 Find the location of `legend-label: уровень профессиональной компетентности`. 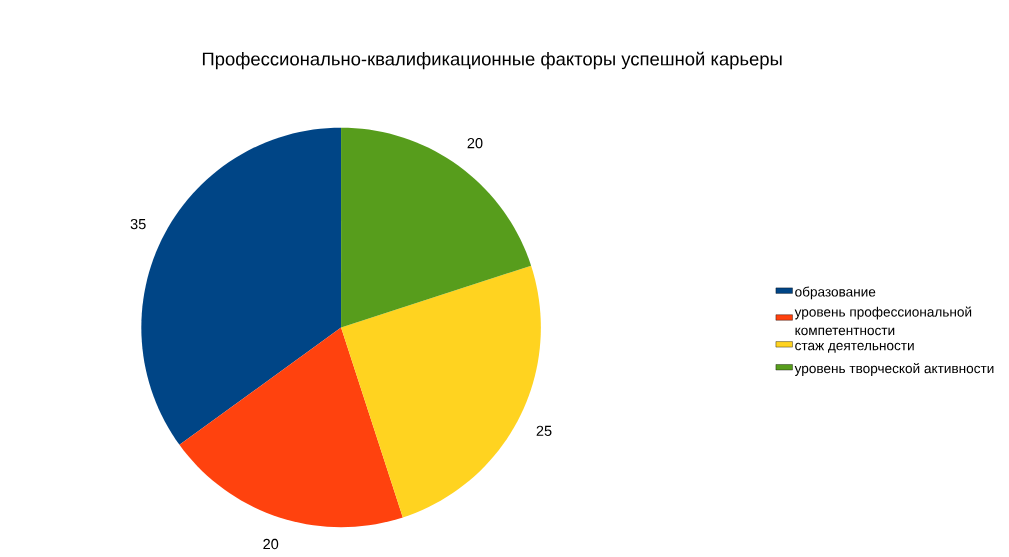

legend-label: уровень профессиональной компетентности is located at coordinates (883, 320).